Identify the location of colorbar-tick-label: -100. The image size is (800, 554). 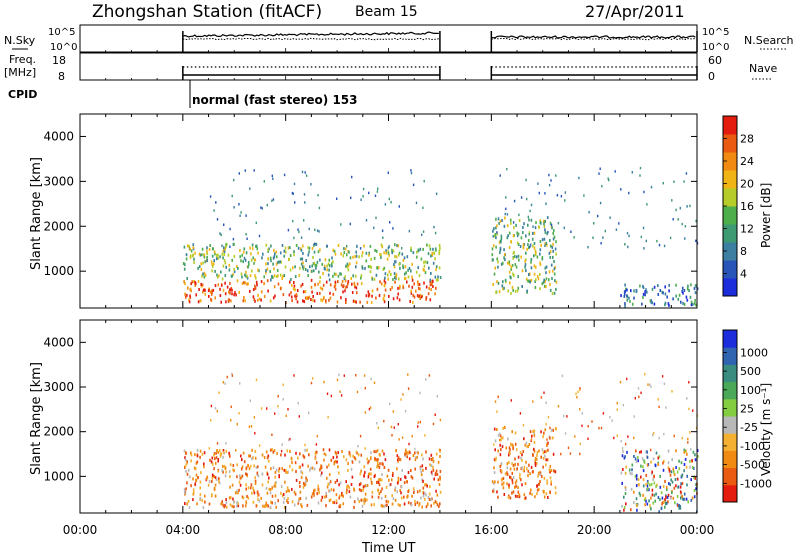
(752, 446).